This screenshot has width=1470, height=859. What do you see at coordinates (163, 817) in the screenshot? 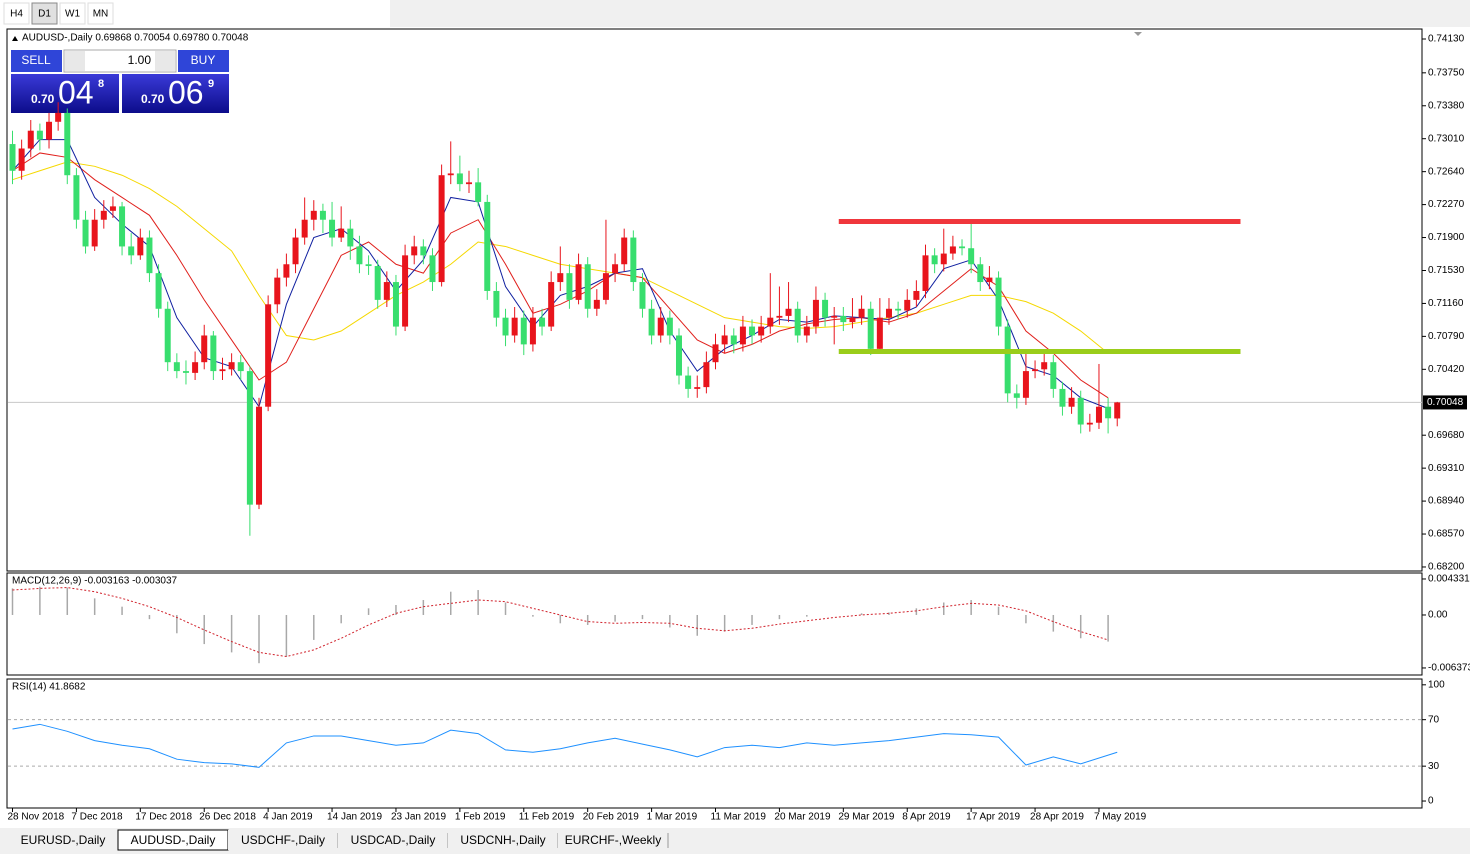
I see `x-tick-label: 17 Dec 2018` at bounding box center [163, 817].